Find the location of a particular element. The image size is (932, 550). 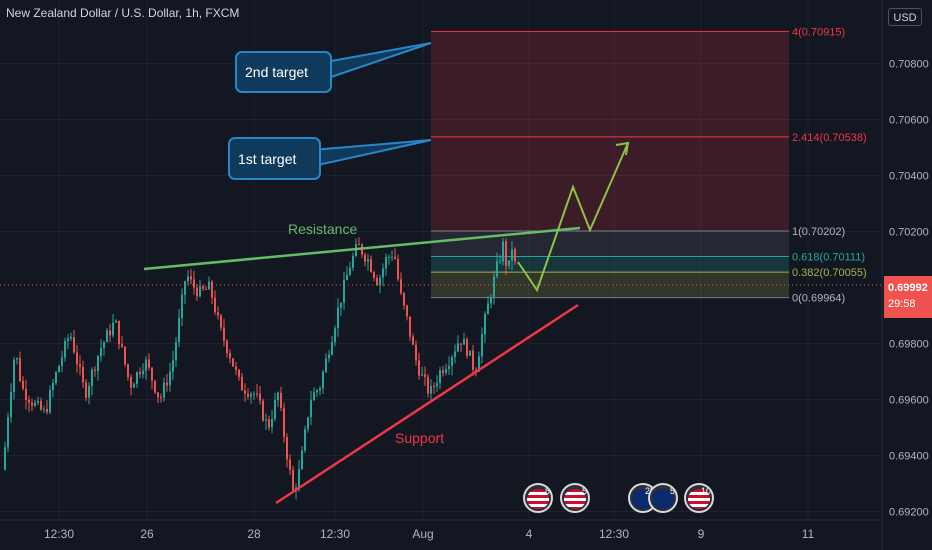

event-marker: 8 is located at coordinates (538, 498).